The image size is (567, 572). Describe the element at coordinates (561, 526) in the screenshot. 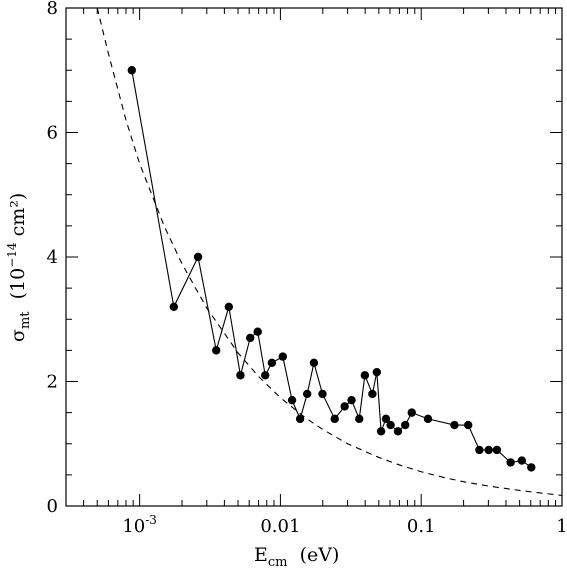

I see `x-tick-label: 1` at that location.